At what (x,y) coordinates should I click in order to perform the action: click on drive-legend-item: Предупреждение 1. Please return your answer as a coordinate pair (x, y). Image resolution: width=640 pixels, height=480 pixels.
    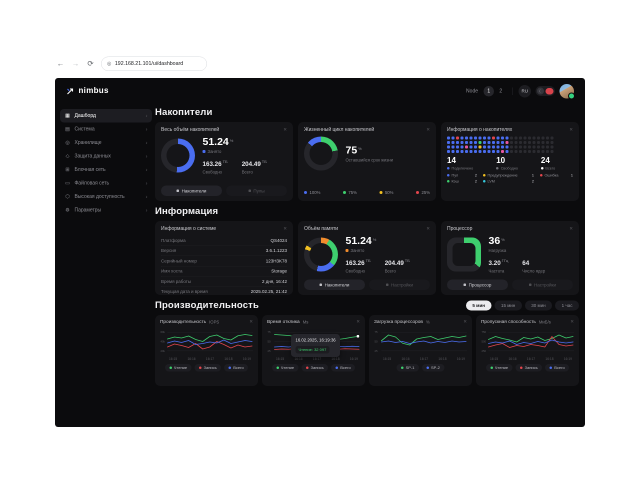
    Looking at the image, I should click on (508, 175).